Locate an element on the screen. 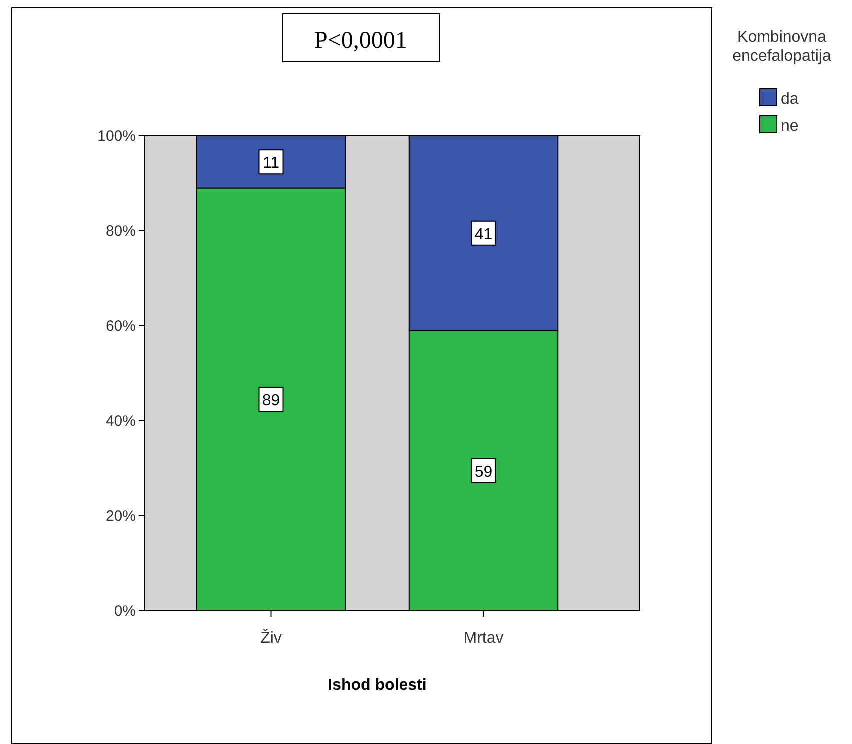 The image size is (852, 744). data-label: 11 is located at coordinates (271, 163).